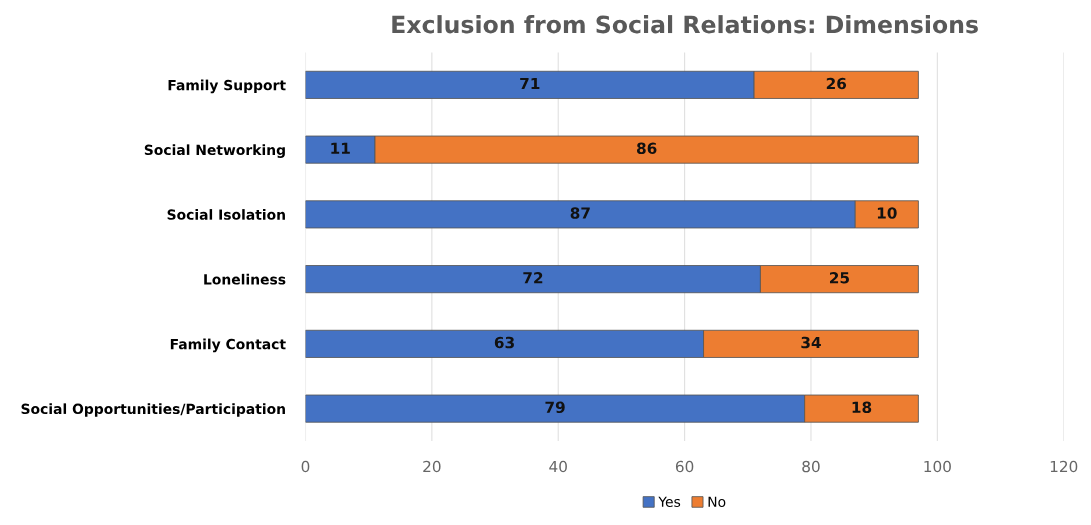  I want to click on x-tick-label: 40, so click(558, 466).